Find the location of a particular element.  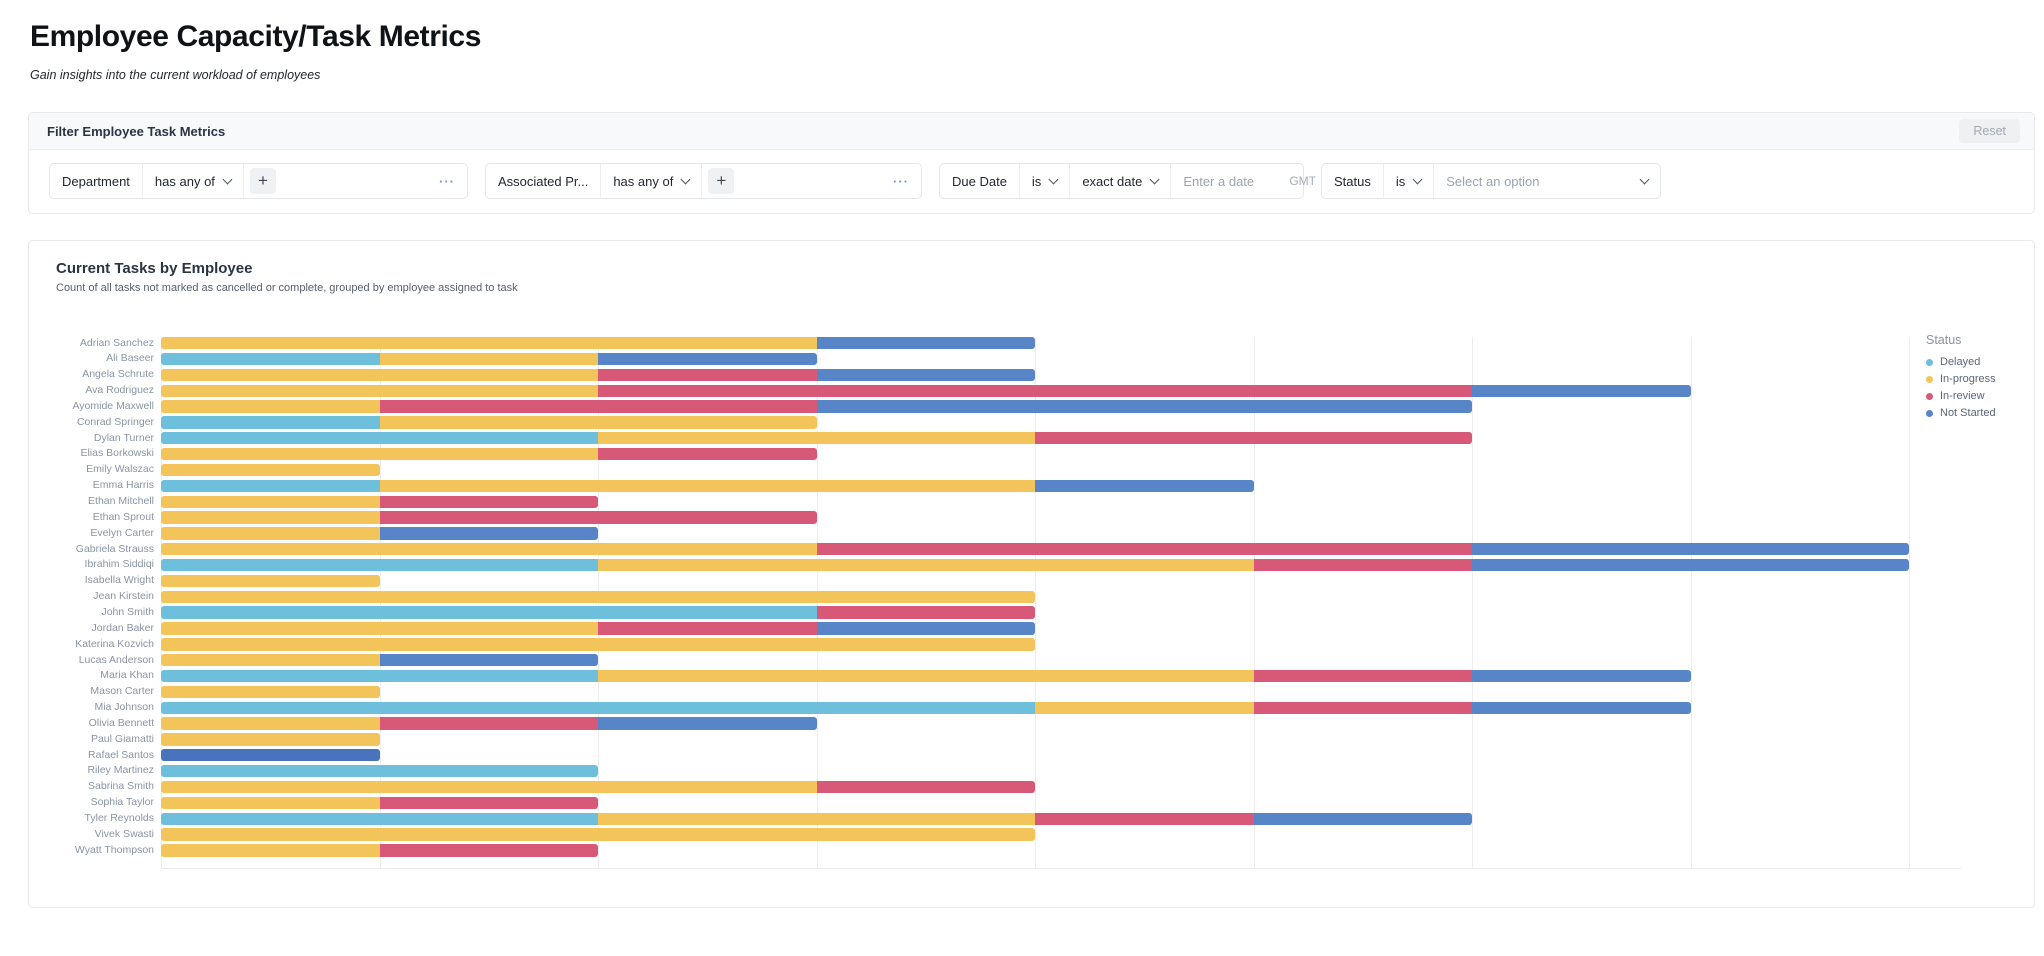

legend-item-in-review: In-review is located at coordinates (1980, 396).